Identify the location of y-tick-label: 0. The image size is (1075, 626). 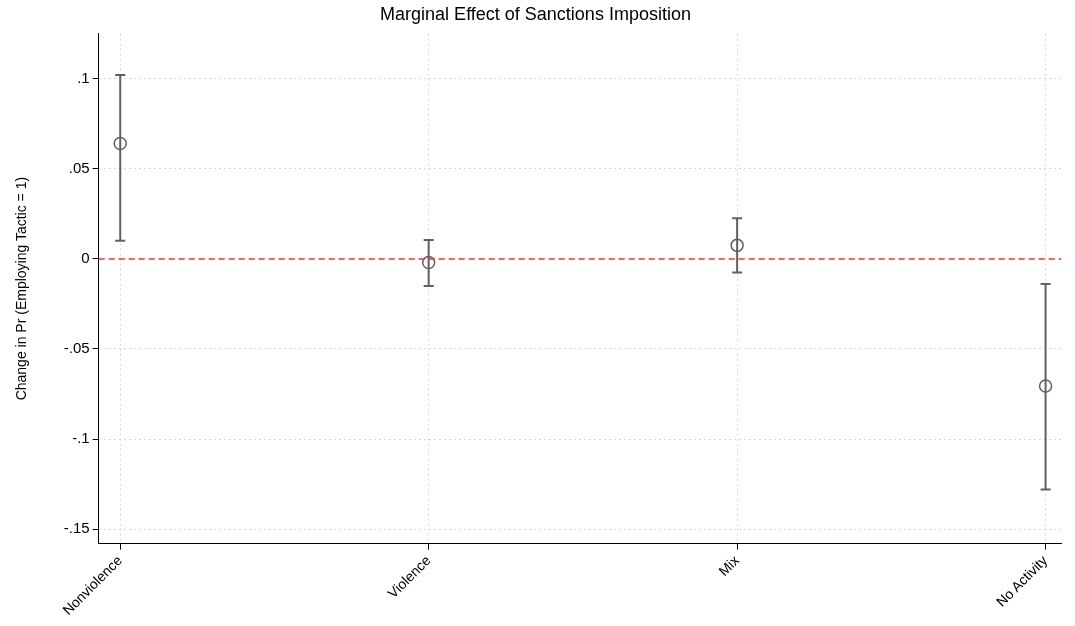
(85, 258).